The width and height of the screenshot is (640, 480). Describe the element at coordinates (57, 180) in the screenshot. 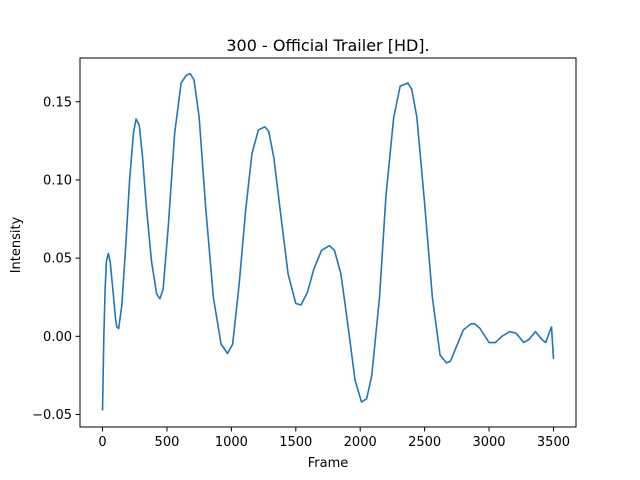

I see `y-tick-label: 0.10` at that location.